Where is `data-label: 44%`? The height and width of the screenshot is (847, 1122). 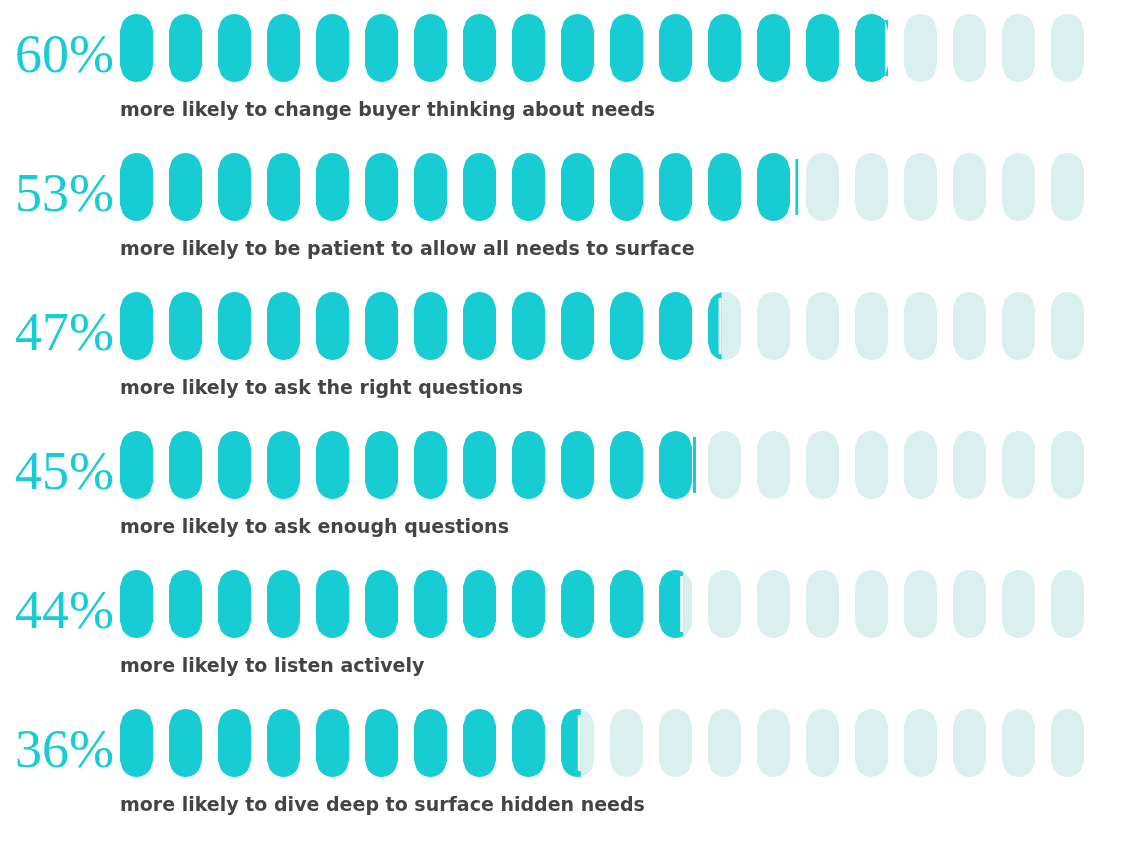
data-label: 44% is located at coordinates (64, 610).